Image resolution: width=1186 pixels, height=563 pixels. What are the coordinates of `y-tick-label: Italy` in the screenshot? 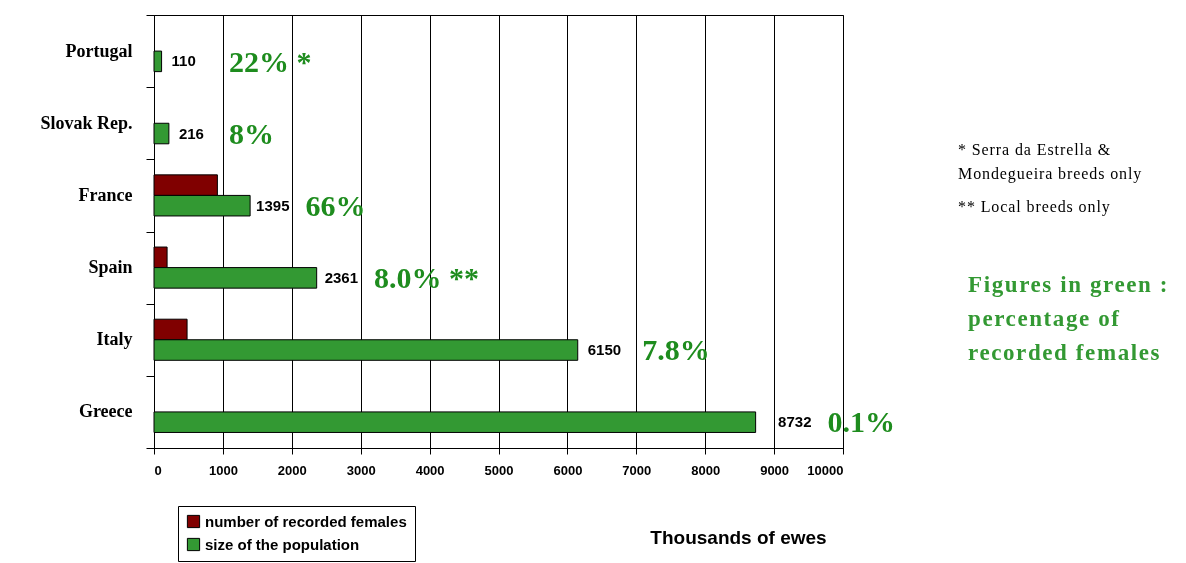 It's located at (114, 339).